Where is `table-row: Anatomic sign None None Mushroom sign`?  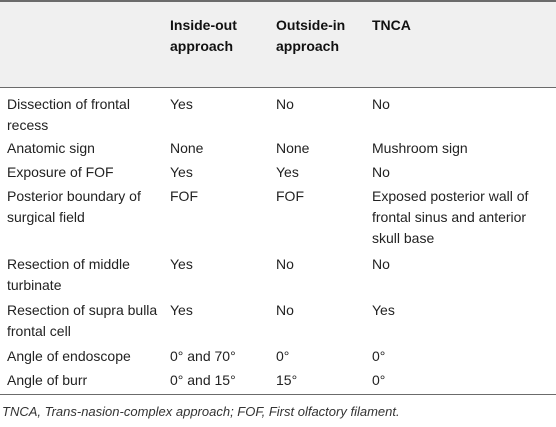
table-row: Anatomic sign None None Mushroom sign is located at coordinates (278, 150).